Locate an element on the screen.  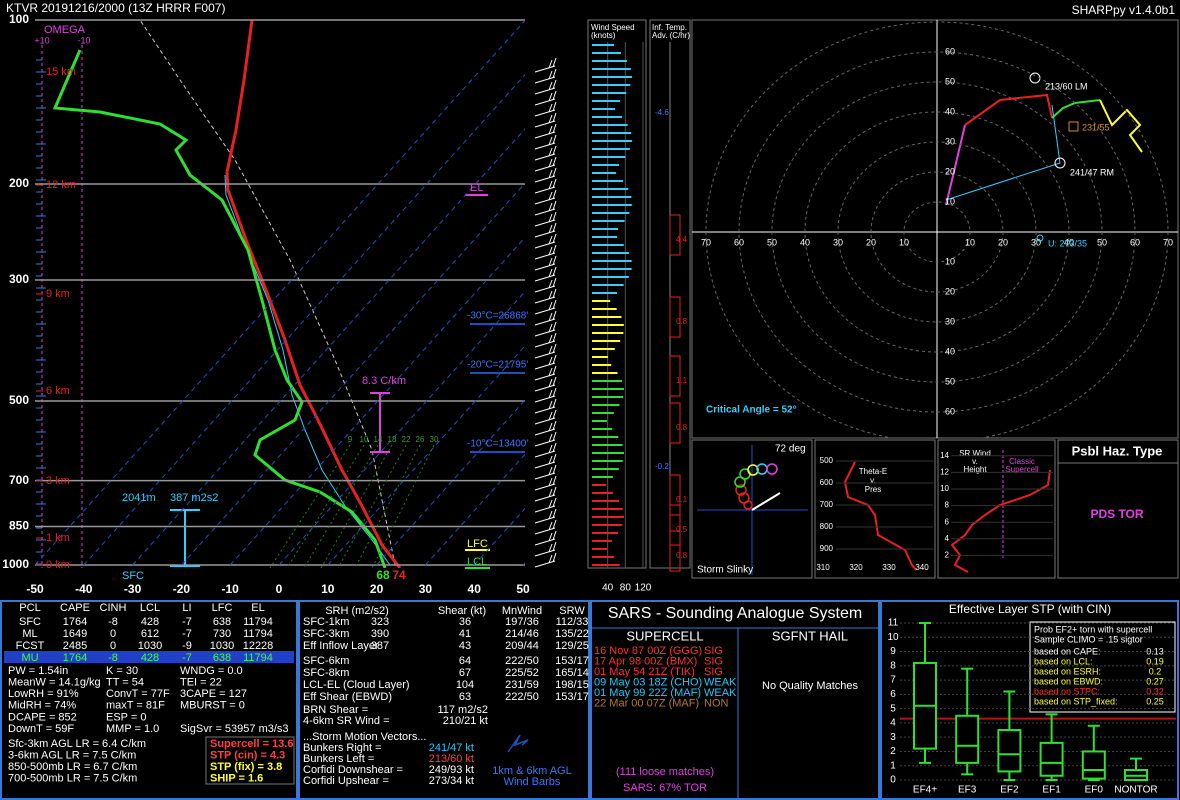
indices-box is located at coordinates (250, 760).